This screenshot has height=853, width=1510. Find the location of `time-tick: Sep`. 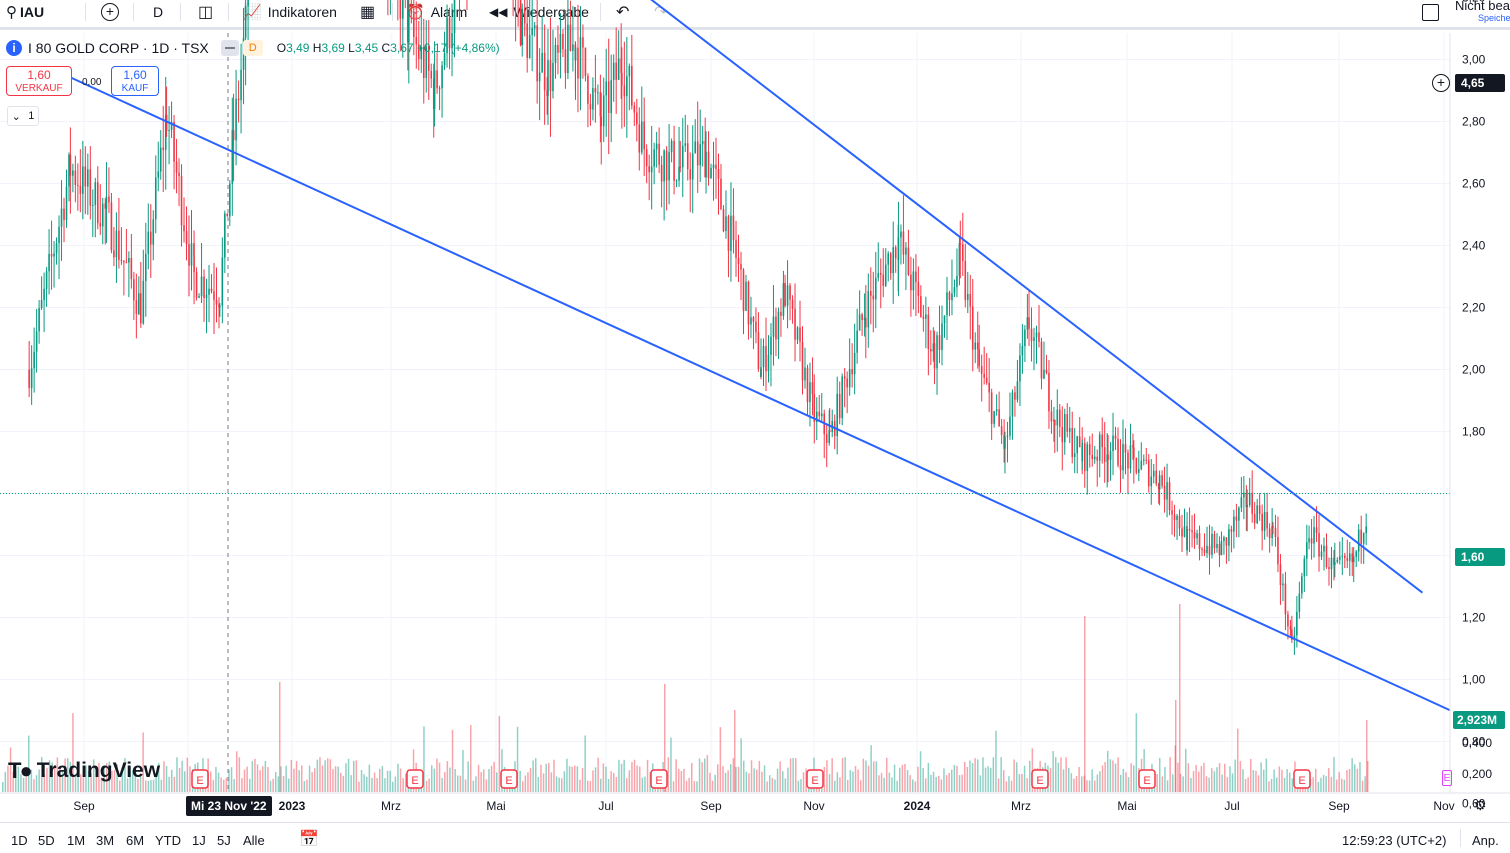

time-tick: Sep is located at coordinates (1339, 806).